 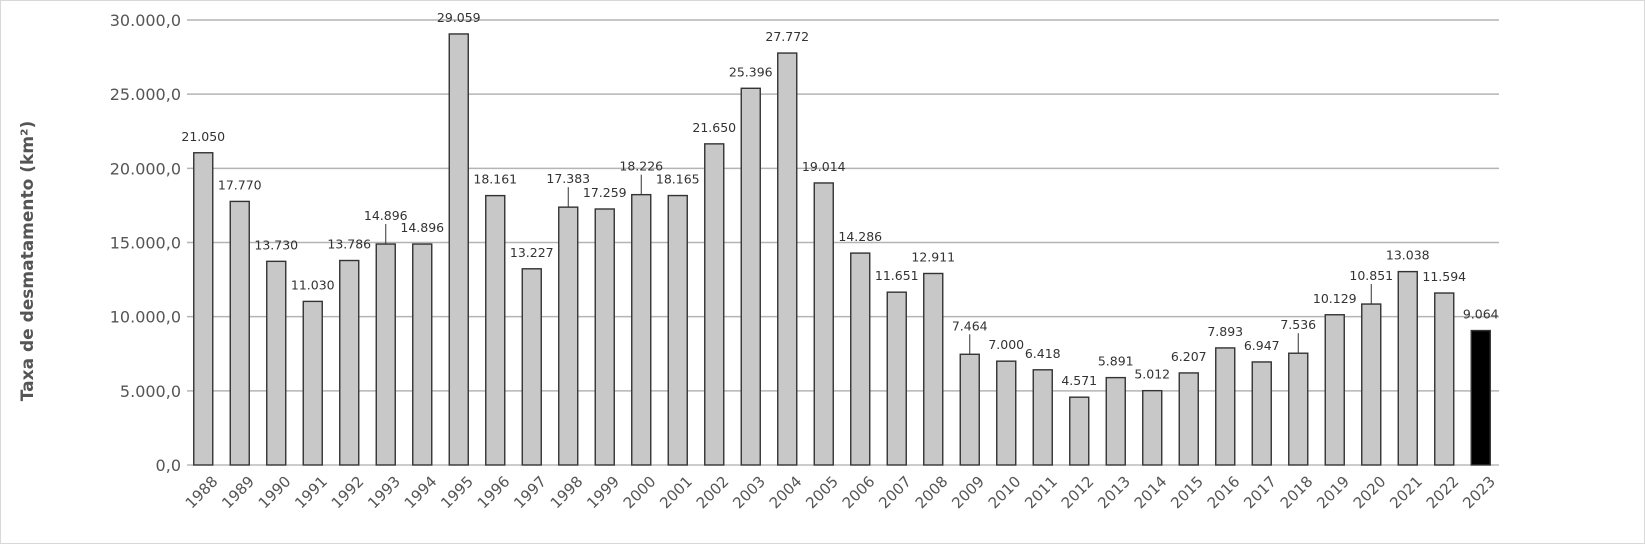 I want to click on x-tick-label: 2001, so click(x=676, y=493).